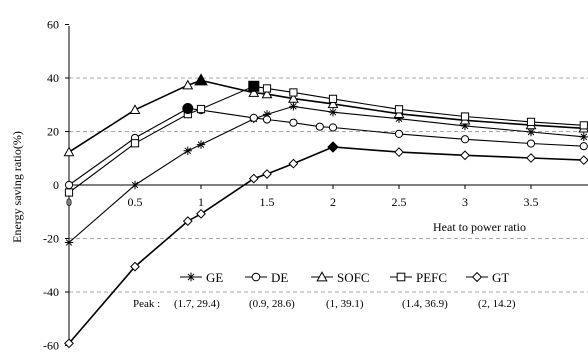 Image resolution: width=588 pixels, height=352 pixels. Describe the element at coordinates (53, 78) in the screenshot. I see `y-tick-label: 40` at that location.